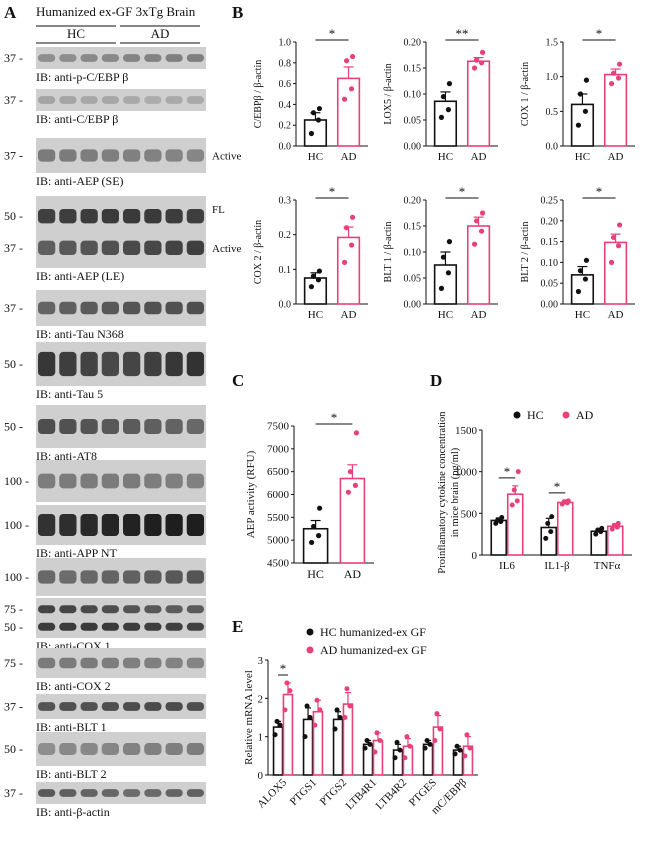 Image resolution: width=650 pixels, height=849 pixels. I want to click on blot: 100 -IB: anti-APP N585, so click(105, 488).